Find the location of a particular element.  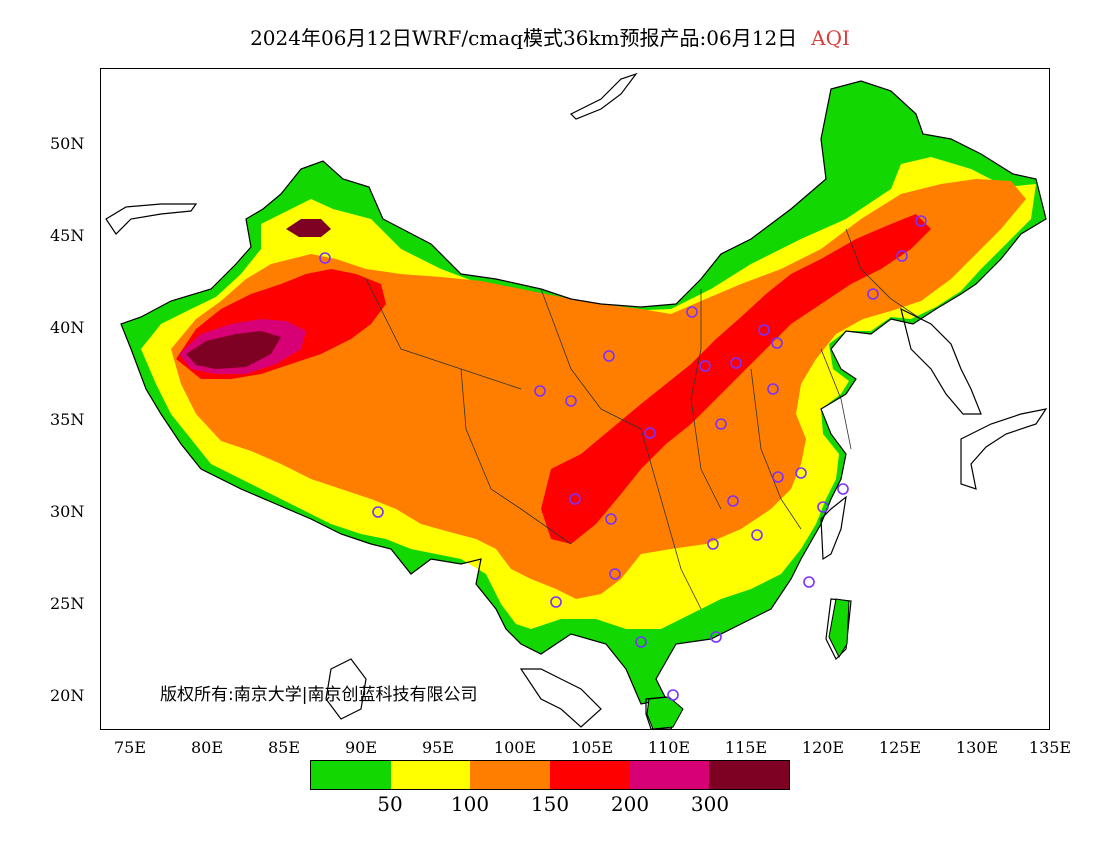

page-title: 2024年06月12日WRF/cmaq模式36km预报产品:06月12日 AQI is located at coordinates (550, 36).